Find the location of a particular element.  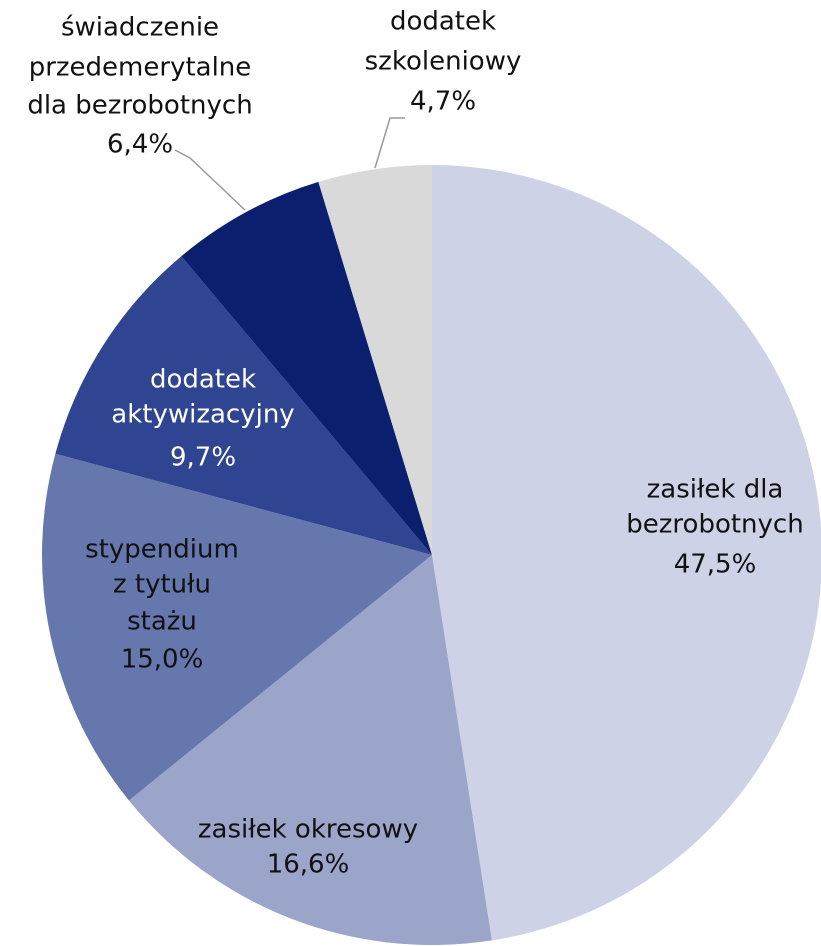

slice-label: z tytułu is located at coordinates (162, 585).